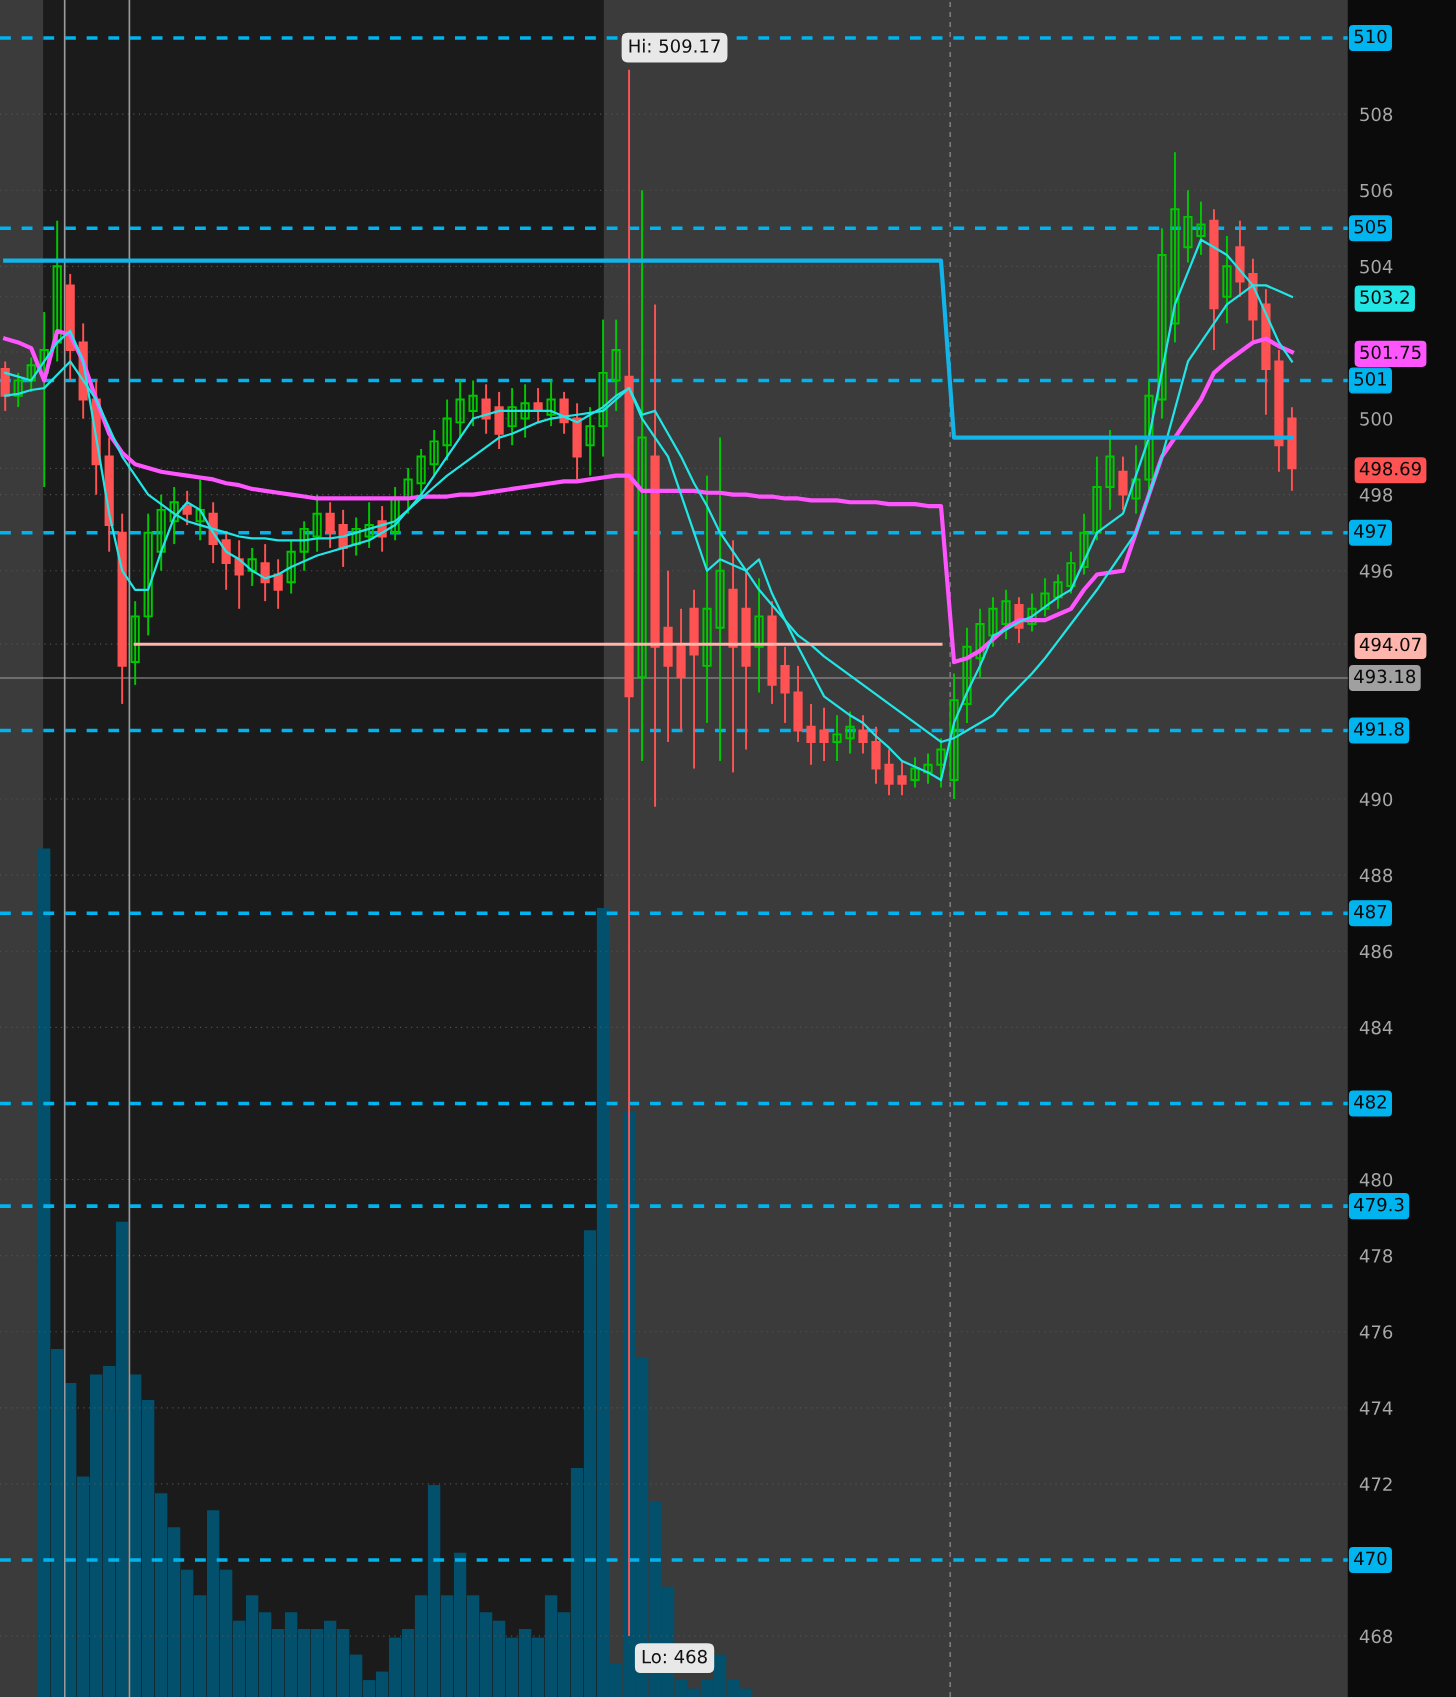 The height and width of the screenshot is (1697, 1456). What do you see at coordinates (1370, 531) in the screenshot?
I see `ref-line-label: 497` at bounding box center [1370, 531].